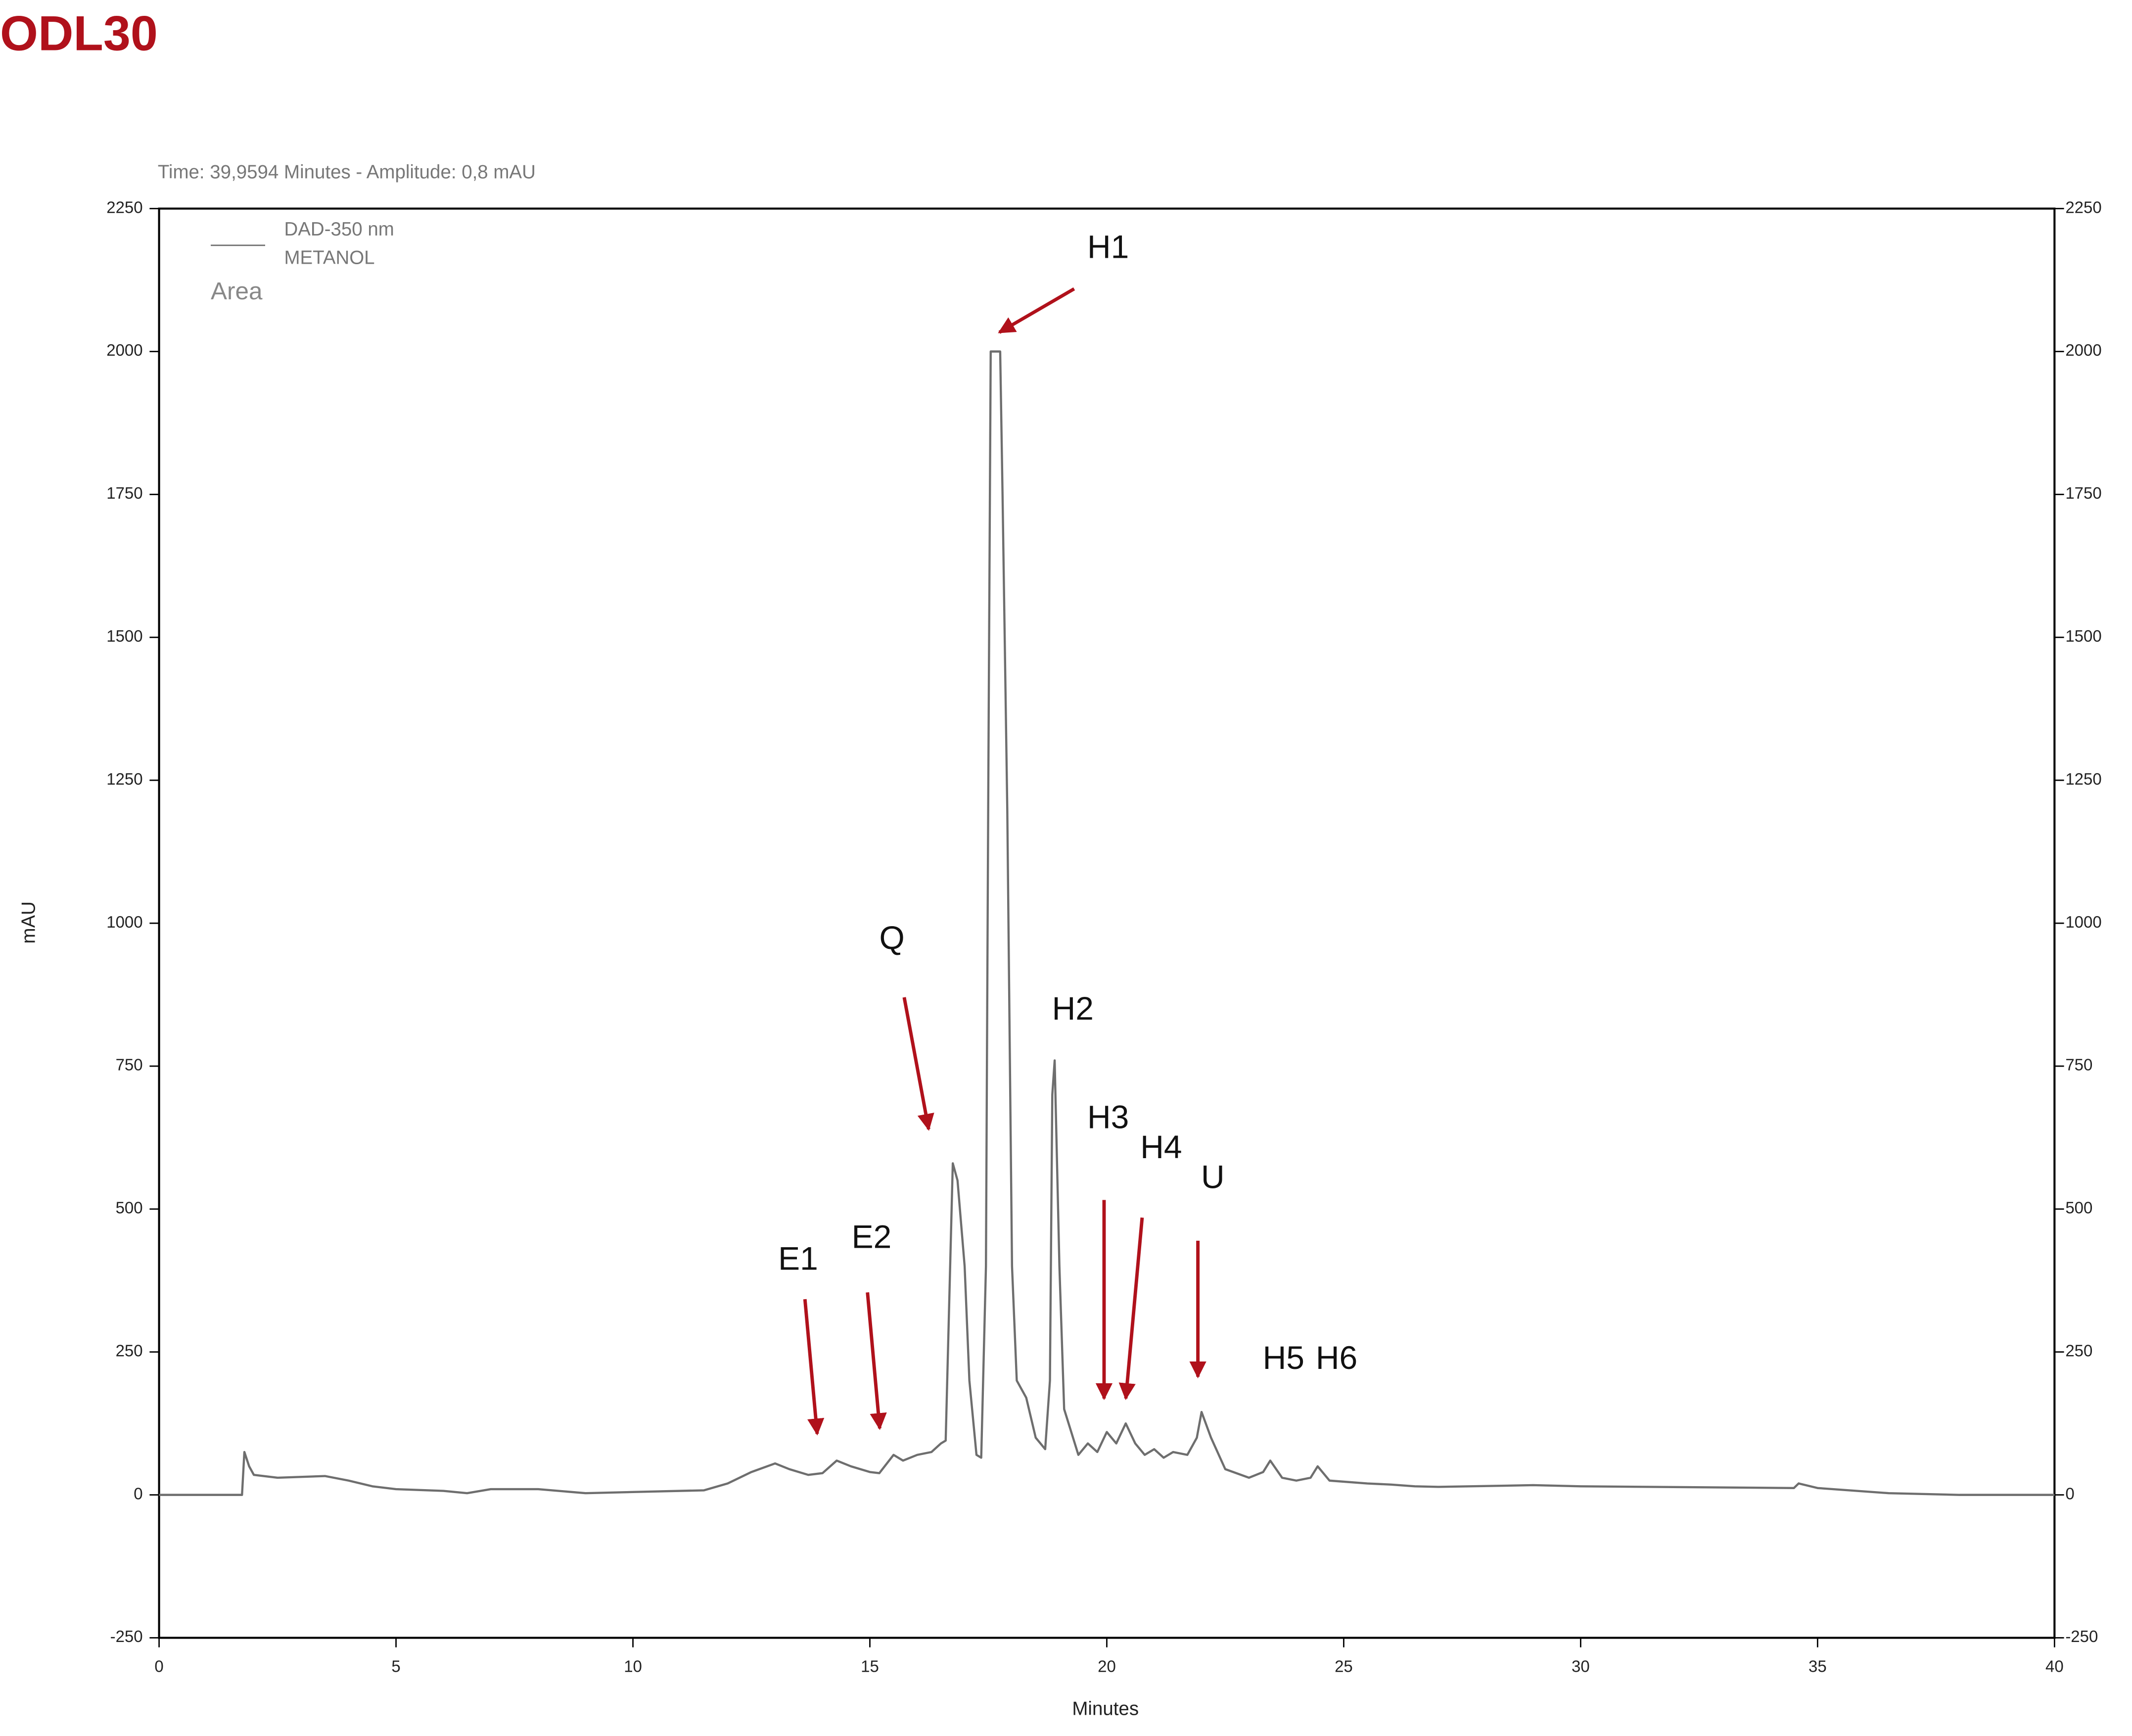 The image size is (2132, 1736). What do you see at coordinates (633, 1666) in the screenshot?
I see `x-tick-label: 10` at bounding box center [633, 1666].